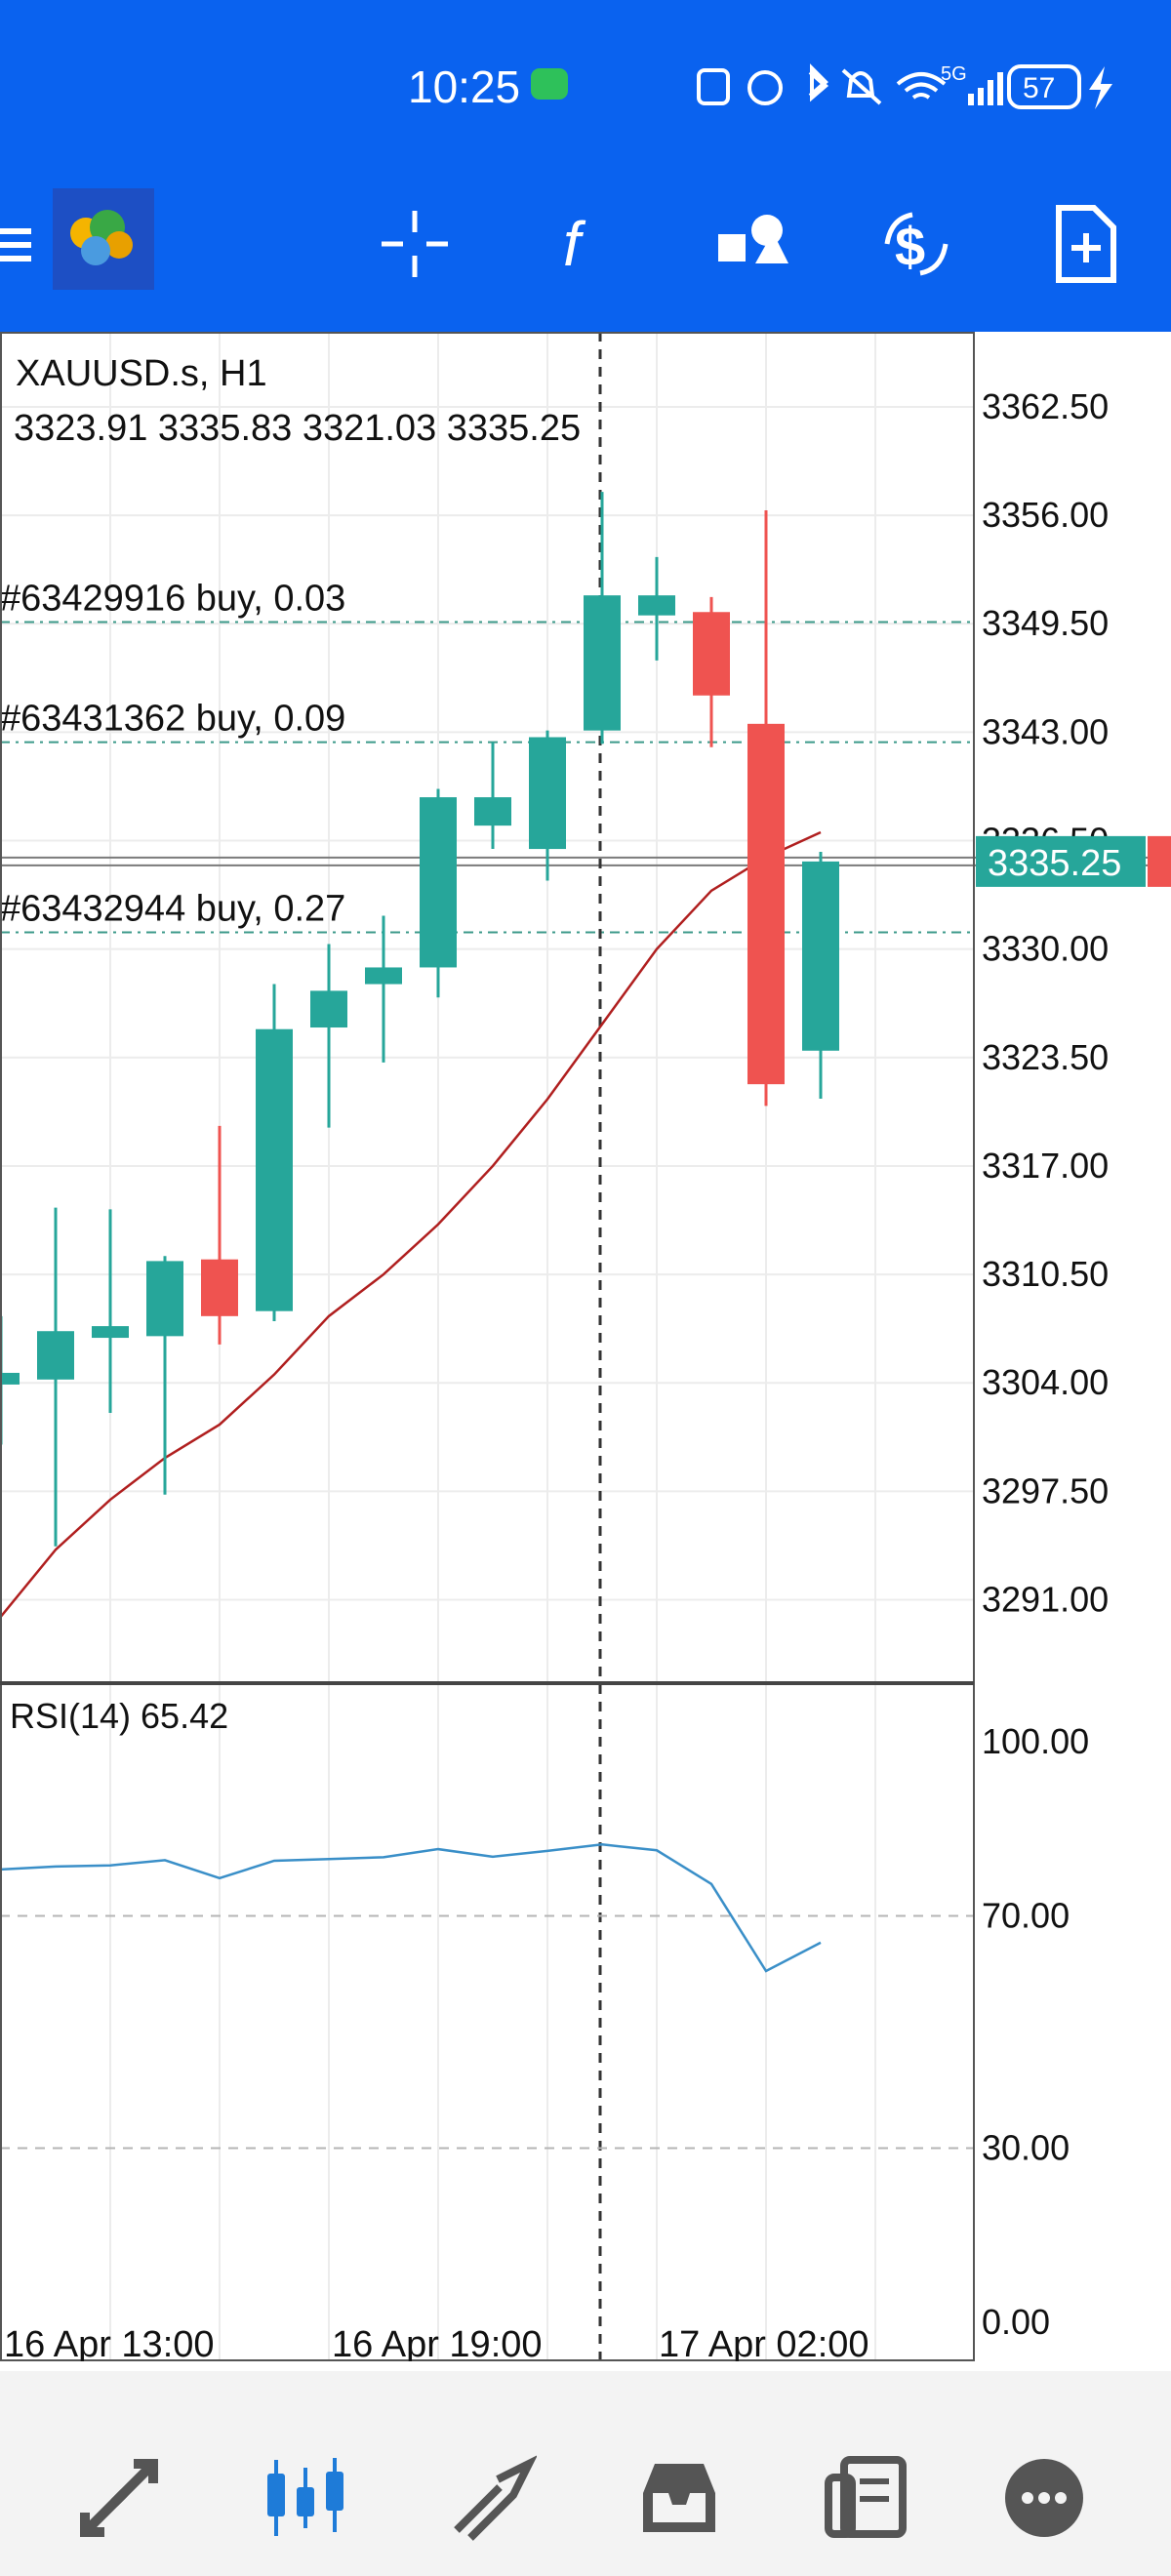 The image size is (1171, 2576). What do you see at coordinates (954, 74) in the screenshot?
I see `network-label: 5G` at bounding box center [954, 74].